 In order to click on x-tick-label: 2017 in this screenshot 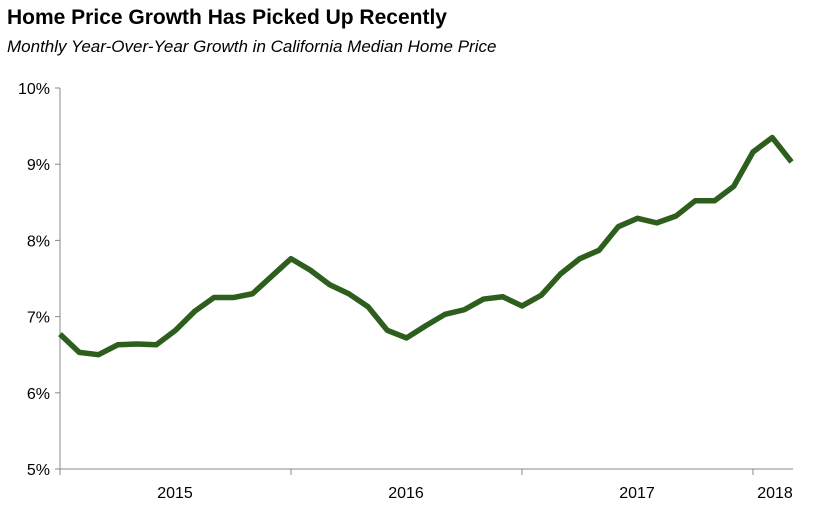, I will do `click(637, 493)`.